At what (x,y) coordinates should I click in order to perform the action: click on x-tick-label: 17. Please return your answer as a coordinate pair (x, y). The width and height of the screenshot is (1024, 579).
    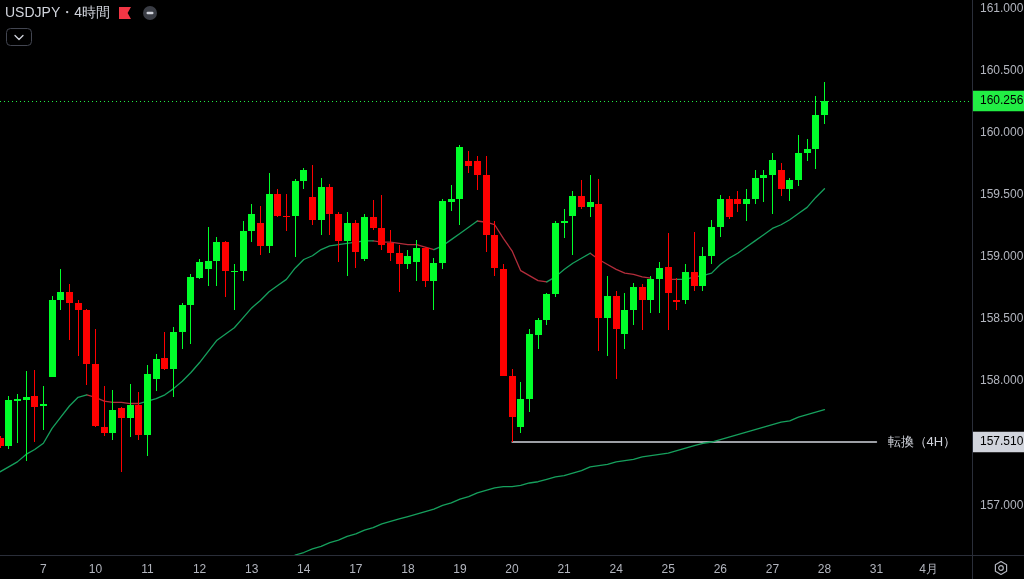
    Looking at the image, I should click on (356, 568).